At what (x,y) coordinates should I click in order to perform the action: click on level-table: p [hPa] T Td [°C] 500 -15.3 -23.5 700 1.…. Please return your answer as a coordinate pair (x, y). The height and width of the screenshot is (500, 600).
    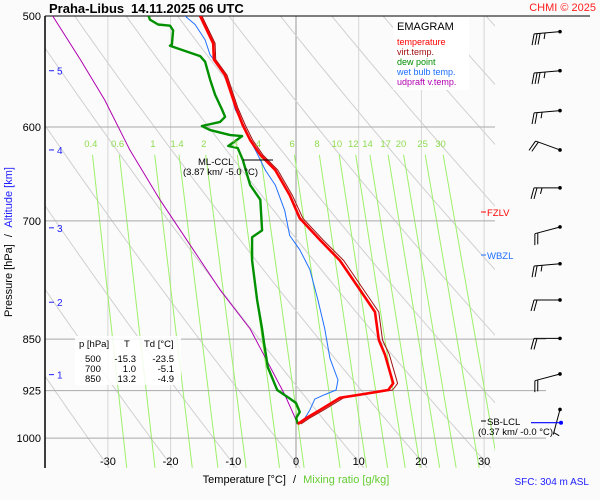
    Looking at the image, I should click on (128, 360).